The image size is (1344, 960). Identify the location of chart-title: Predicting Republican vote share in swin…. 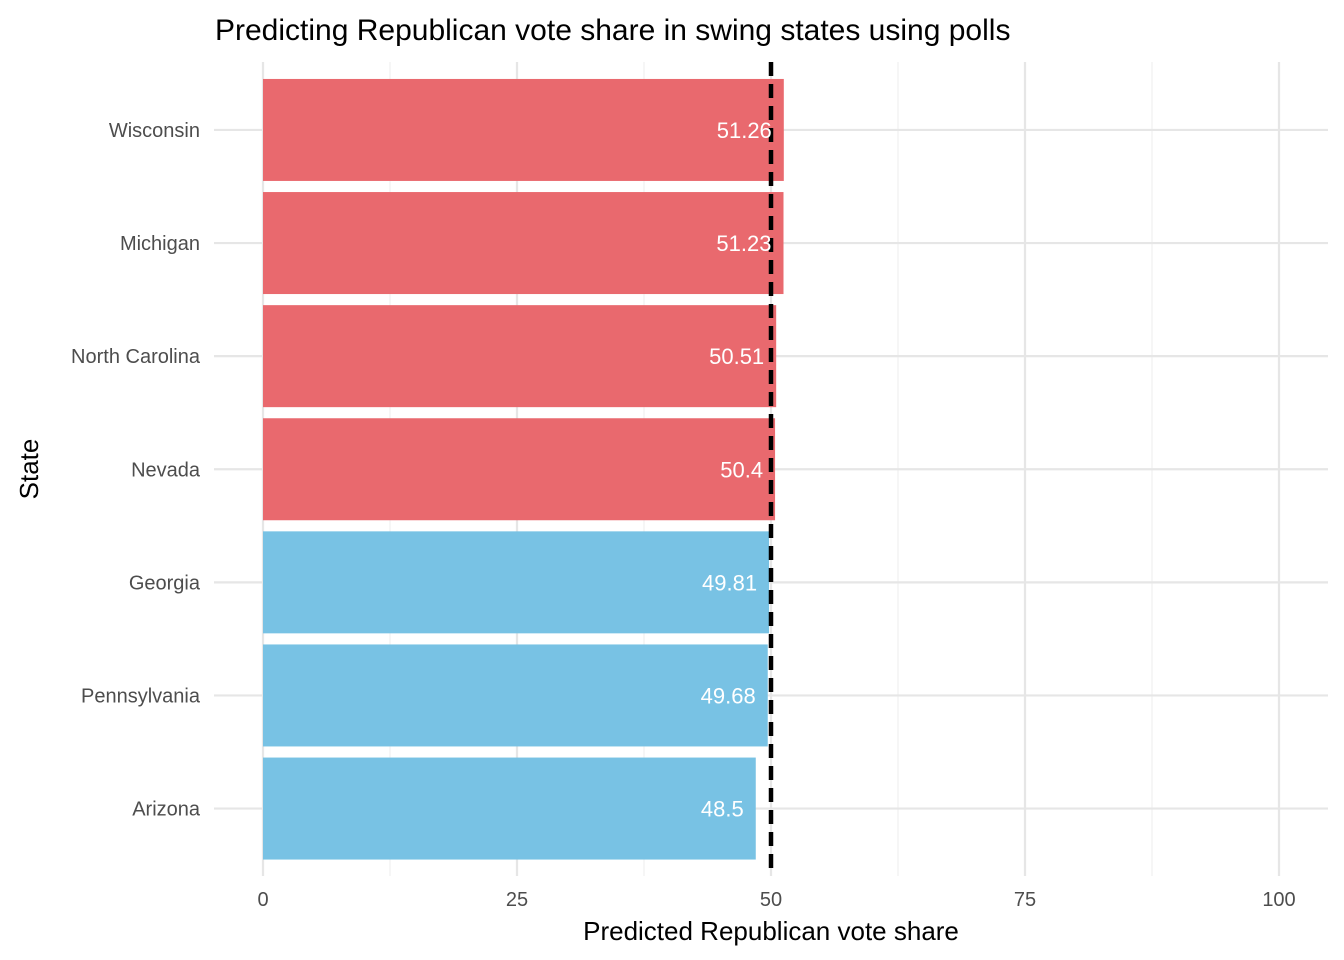
(612, 30).